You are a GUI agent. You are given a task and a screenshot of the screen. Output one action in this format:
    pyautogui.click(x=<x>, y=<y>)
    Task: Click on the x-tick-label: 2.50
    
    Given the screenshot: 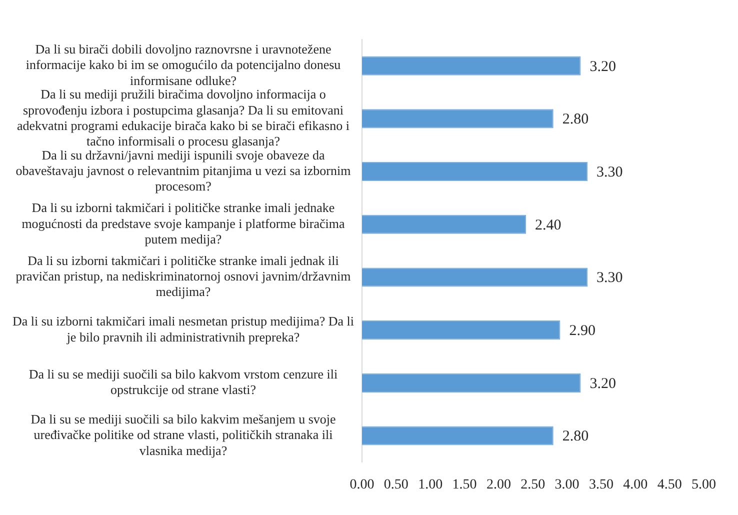 What is the action you would take?
    pyautogui.click(x=533, y=484)
    